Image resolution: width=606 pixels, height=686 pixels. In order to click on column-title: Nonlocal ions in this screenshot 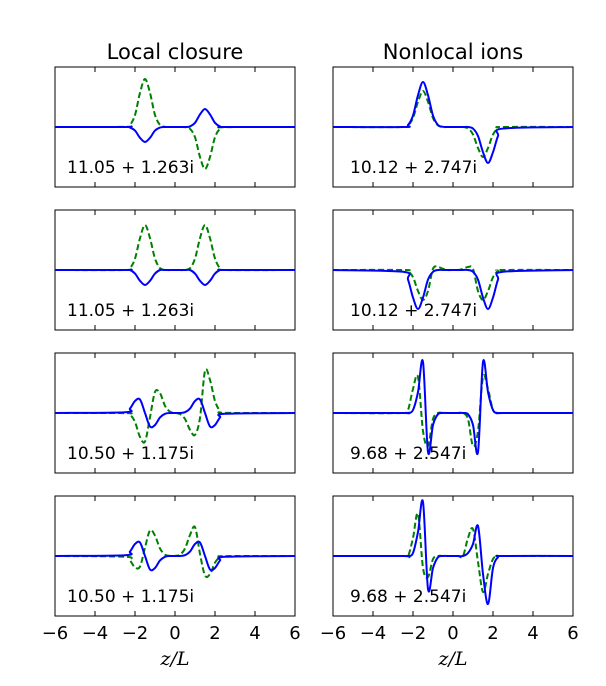, I will do `click(453, 52)`.